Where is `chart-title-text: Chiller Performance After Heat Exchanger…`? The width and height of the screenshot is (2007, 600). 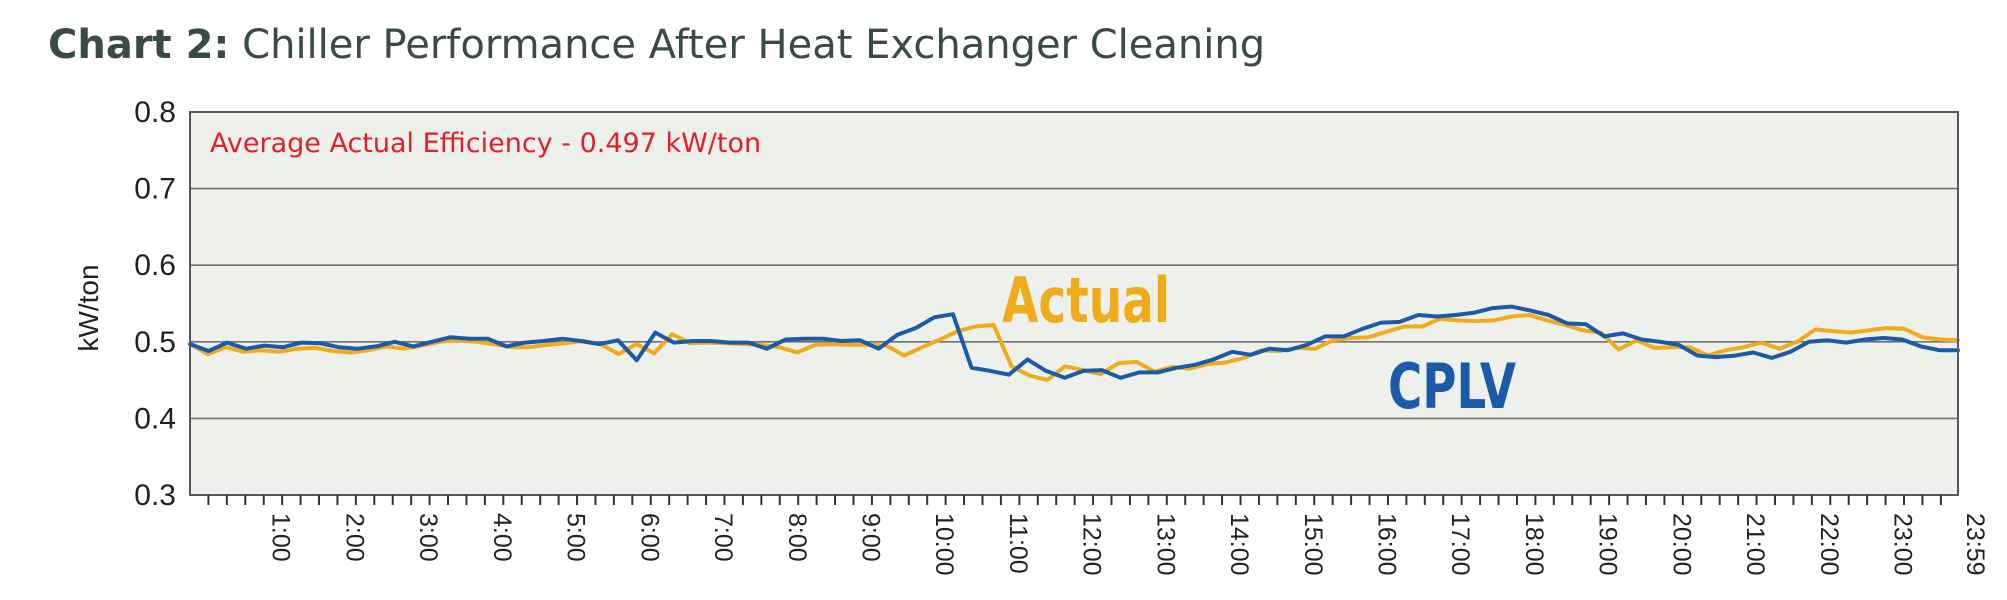 chart-title-text: Chiller Performance After Heat Exchanger… is located at coordinates (754, 45).